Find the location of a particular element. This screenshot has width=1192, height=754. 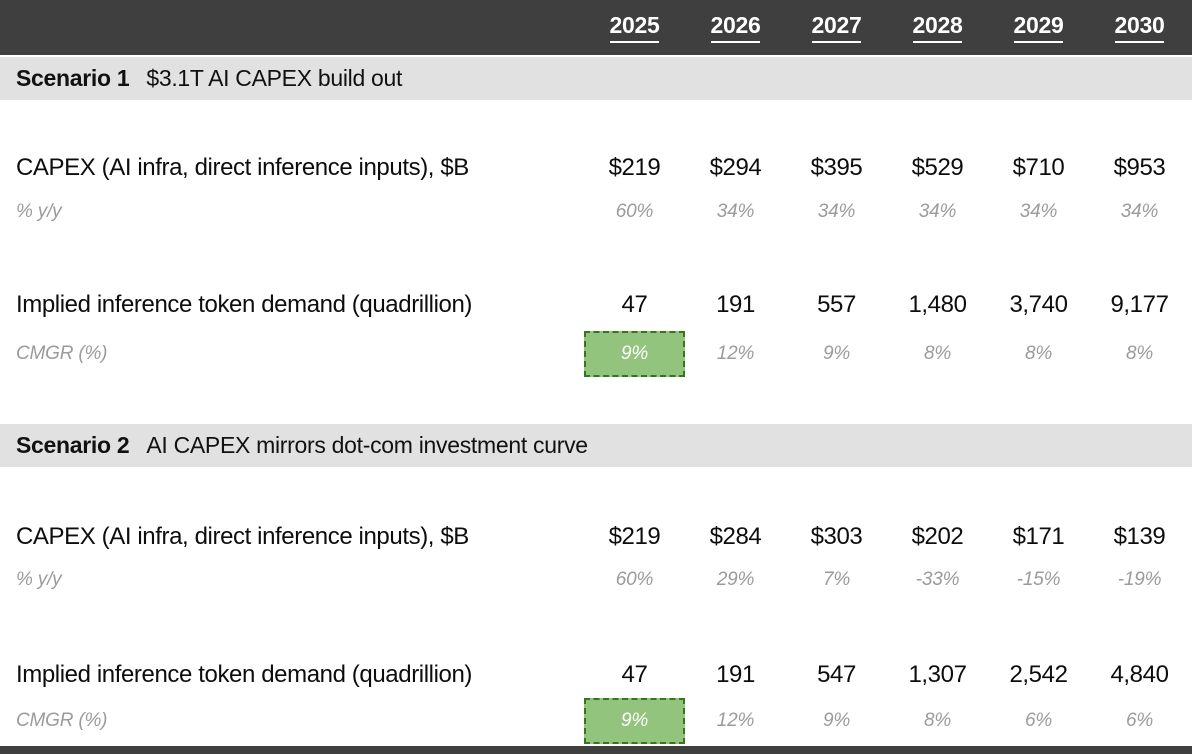

scenario1-band: Scenario 1 $3.1T AI CAPEX build out is located at coordinates (596, 78).